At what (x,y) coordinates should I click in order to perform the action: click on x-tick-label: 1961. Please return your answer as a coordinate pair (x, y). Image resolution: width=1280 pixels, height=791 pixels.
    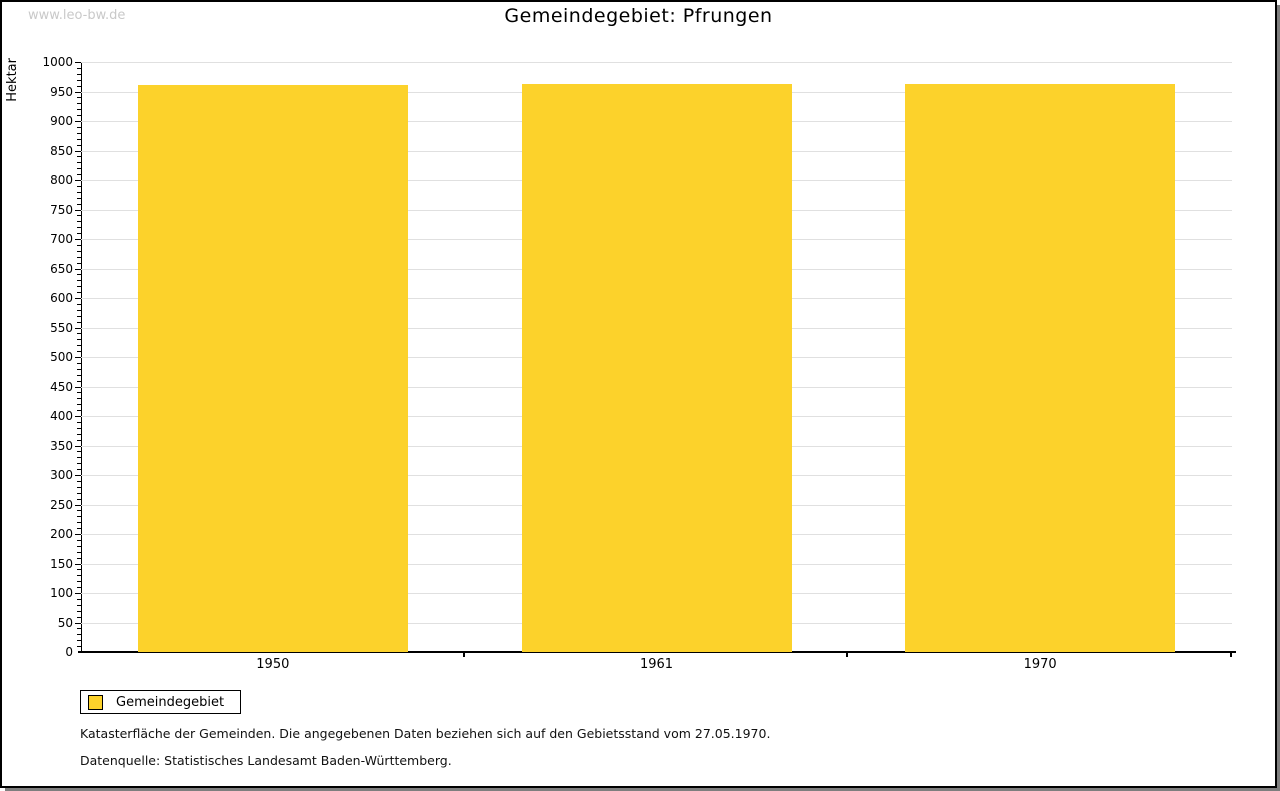
    Looking at the image, I should click on (656, 664).